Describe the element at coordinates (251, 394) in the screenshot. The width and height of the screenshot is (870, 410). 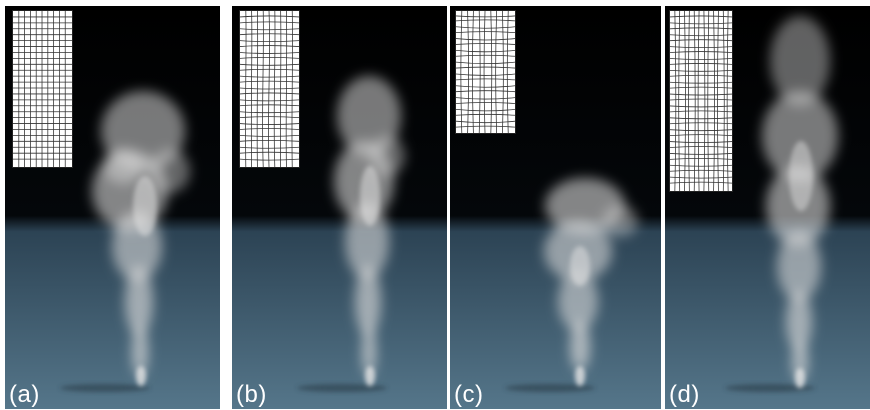
I see `panel-label-b: (b)` at that location.